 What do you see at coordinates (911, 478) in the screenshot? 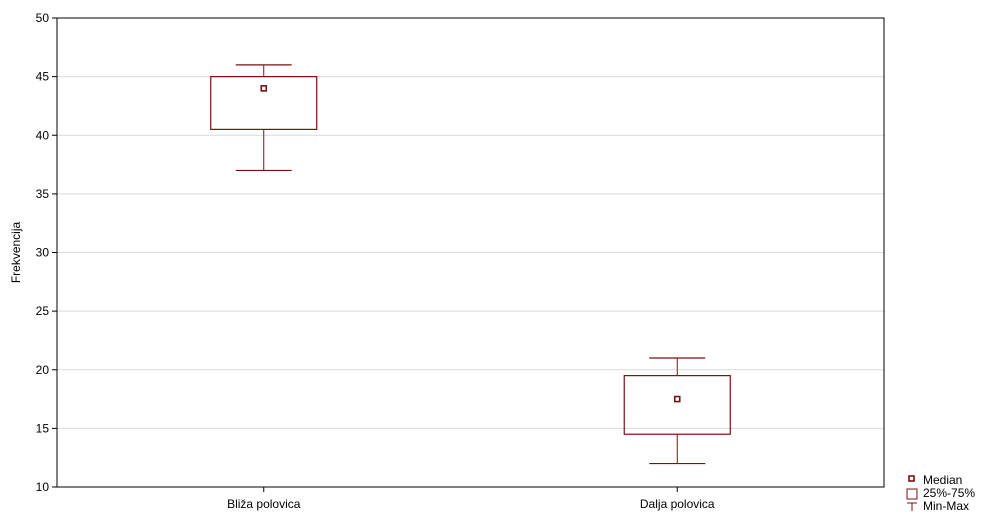
I see `legend-median-marker` at bounding box center [911, 478].